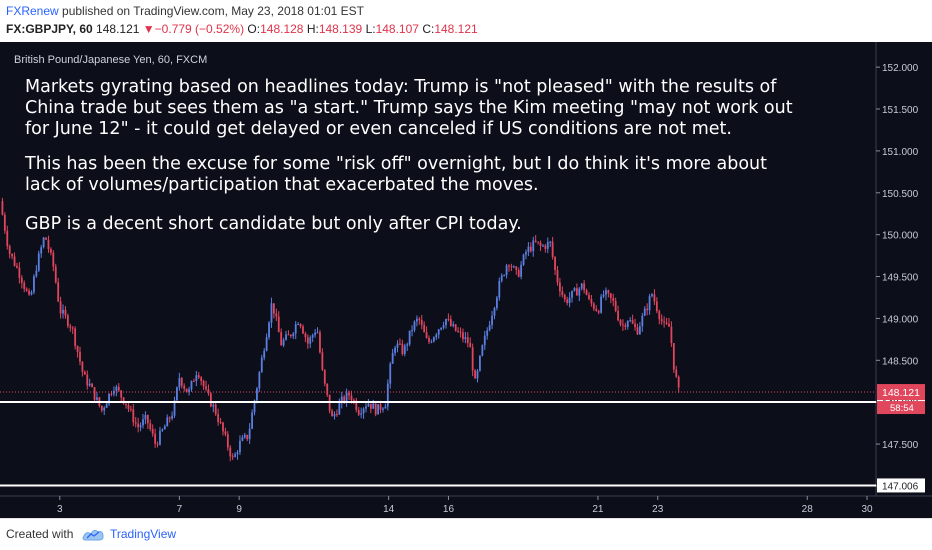 This screenshot has width=932, height=550. Describe the element at coordinates (449, 509) in the screenshot. I see `x-tick-label: 16` at that location.